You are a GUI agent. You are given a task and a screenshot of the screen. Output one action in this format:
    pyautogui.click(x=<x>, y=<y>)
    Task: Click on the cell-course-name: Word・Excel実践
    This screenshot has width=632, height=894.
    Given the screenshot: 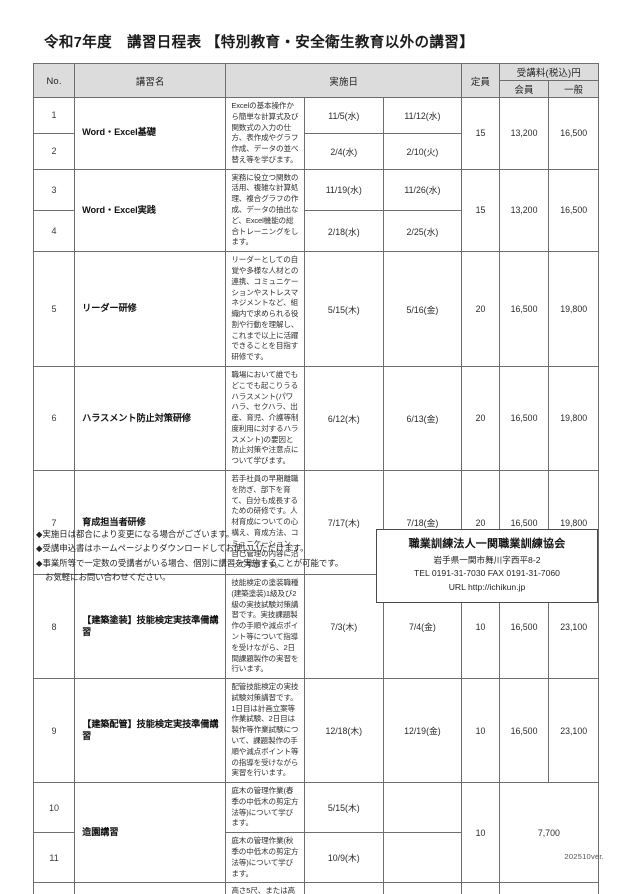 What is the action you would take?
    pyautogui.click(x=150, y=210)
    